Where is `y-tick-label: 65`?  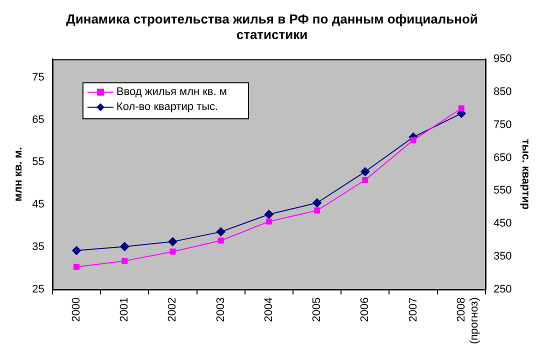
y-tick-label: 65 is located at coordinates (38, 120).